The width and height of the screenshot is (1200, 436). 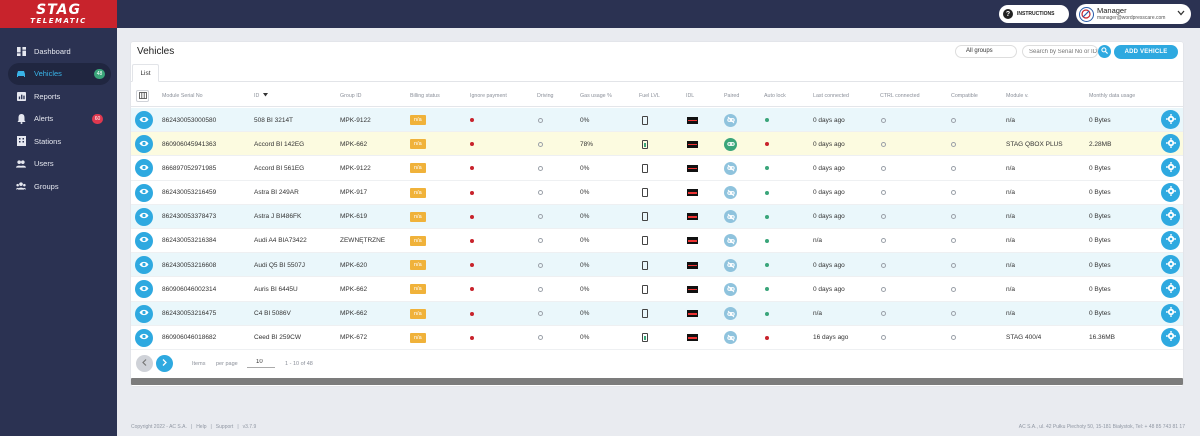 I want to click on cell-group: MPK-619, so click(x=354, y=217).